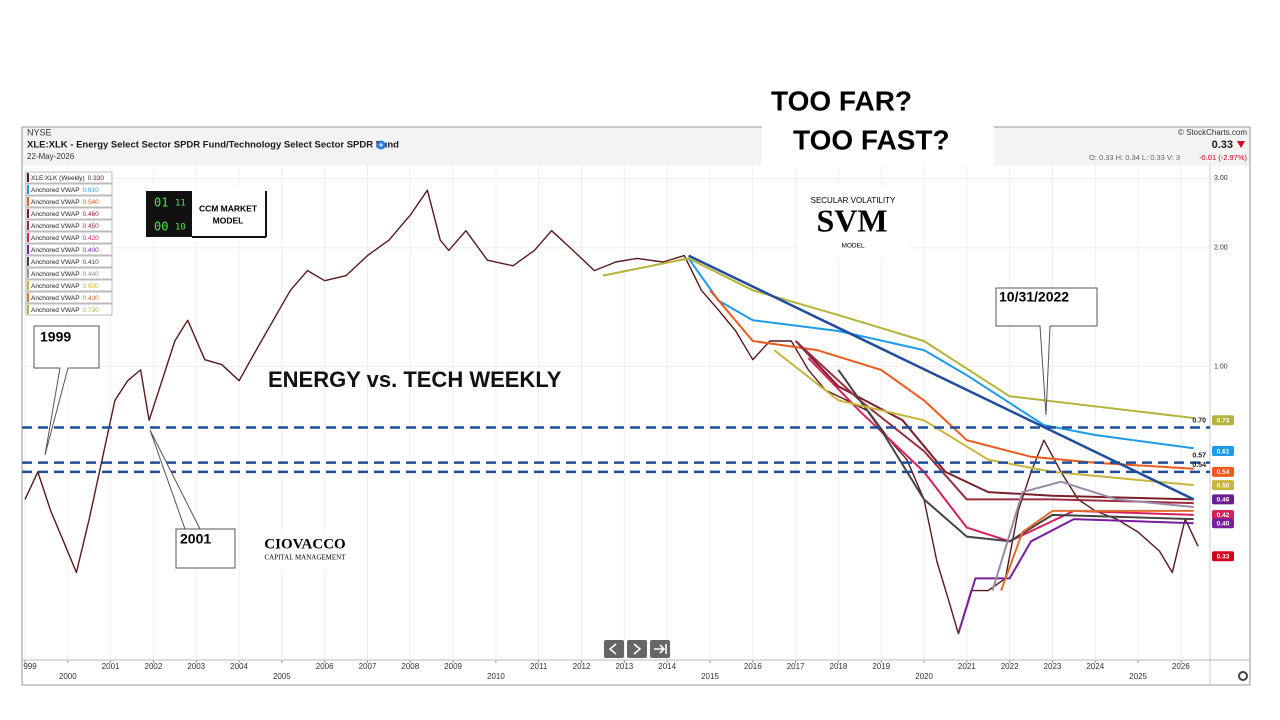  Describe the element at coordinates (410, 666) in the screenshot. I see `x-tick-label: 2008` at that location.